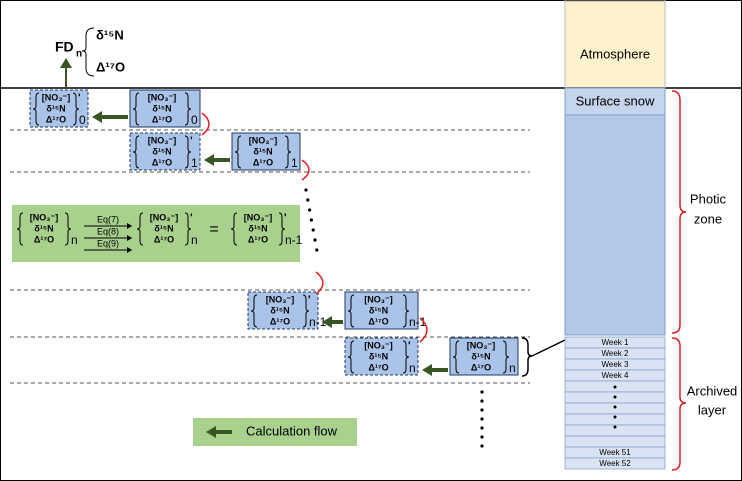  What do you see at coordinates (548, 348) in the screenshot?
I see `week-link` at bounding box center [548, 348].